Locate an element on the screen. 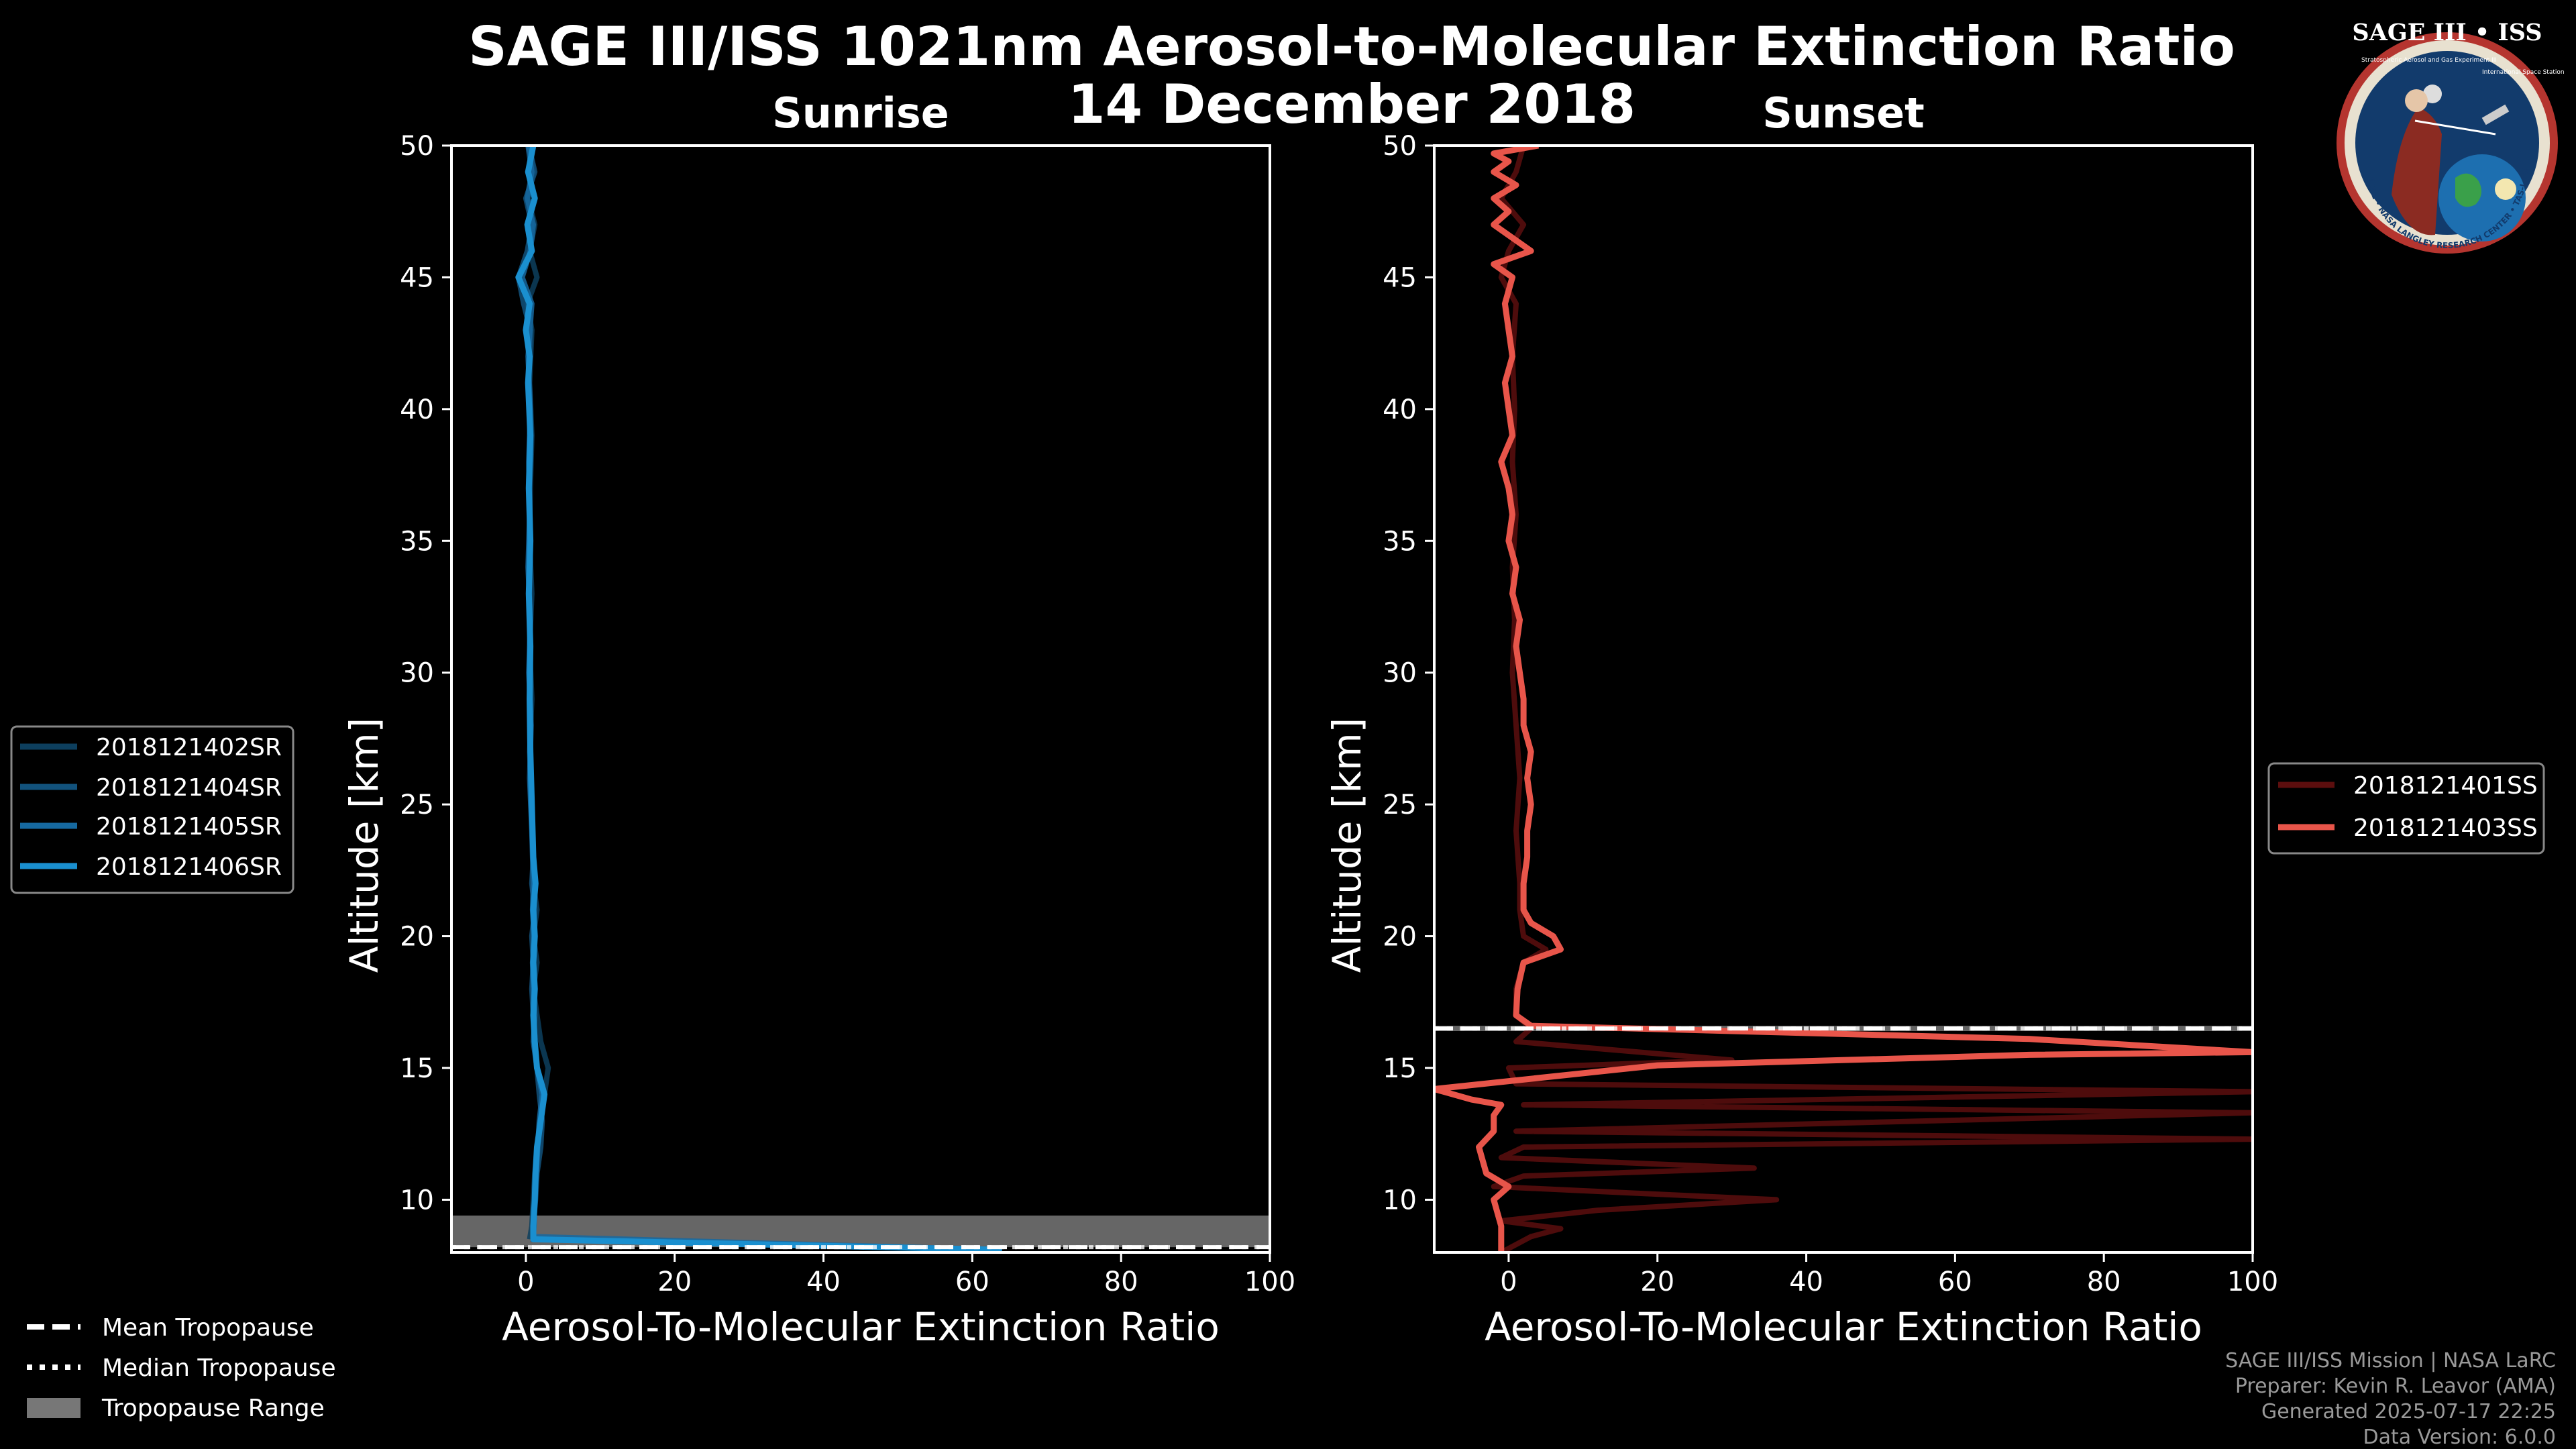  sunrise-y-tick-label: 40 is located at coordinates (417, 409).